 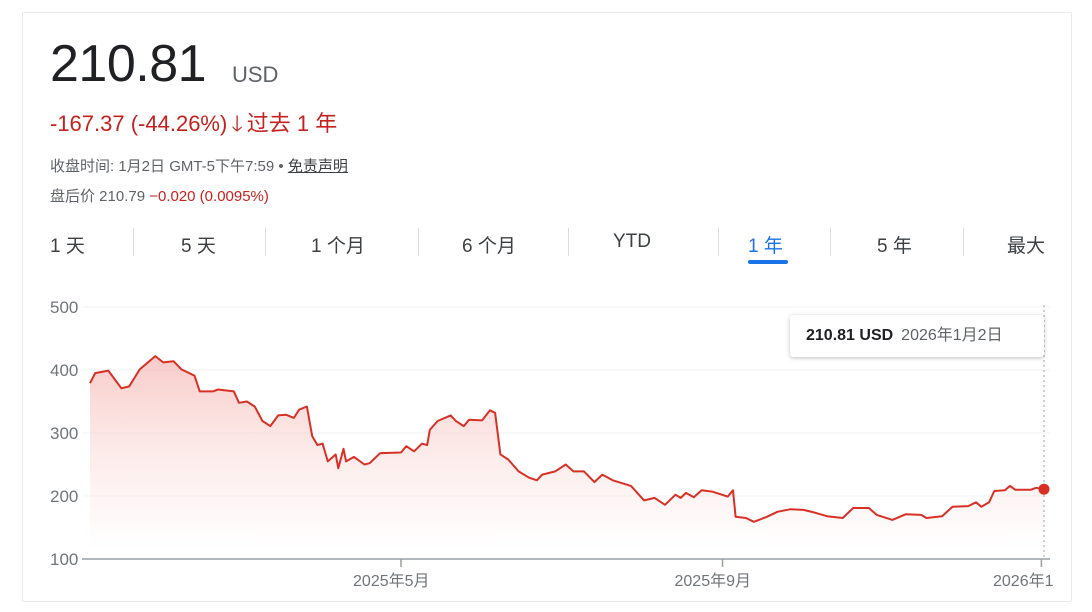 What do you see at coordinates (64, 433) in the screenshot?
I see `y-tick-label: 300` at bounding box center [64, 433].